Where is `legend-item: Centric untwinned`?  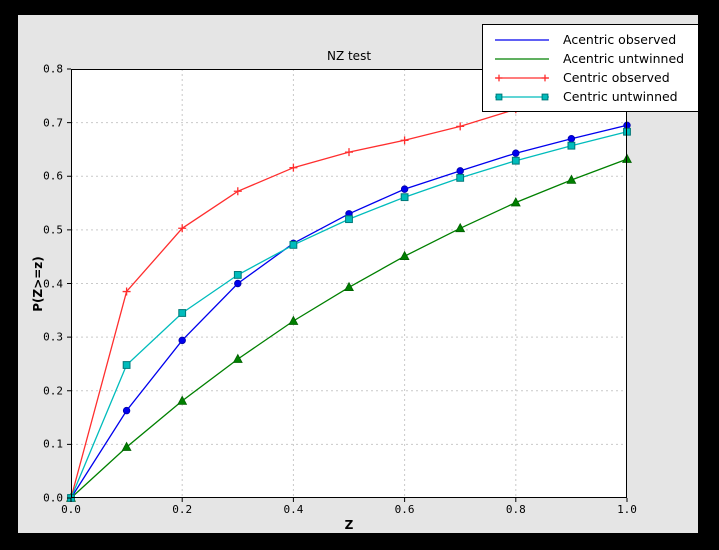 legend-item: Centric untwinned is located at coordinates (592, 96).